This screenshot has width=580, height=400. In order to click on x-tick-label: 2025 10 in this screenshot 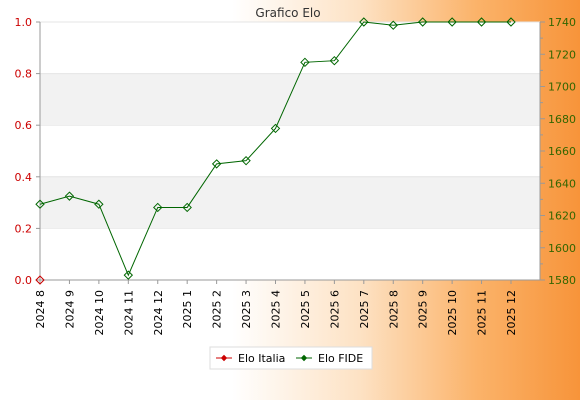, I will do `click(452, 313)`.